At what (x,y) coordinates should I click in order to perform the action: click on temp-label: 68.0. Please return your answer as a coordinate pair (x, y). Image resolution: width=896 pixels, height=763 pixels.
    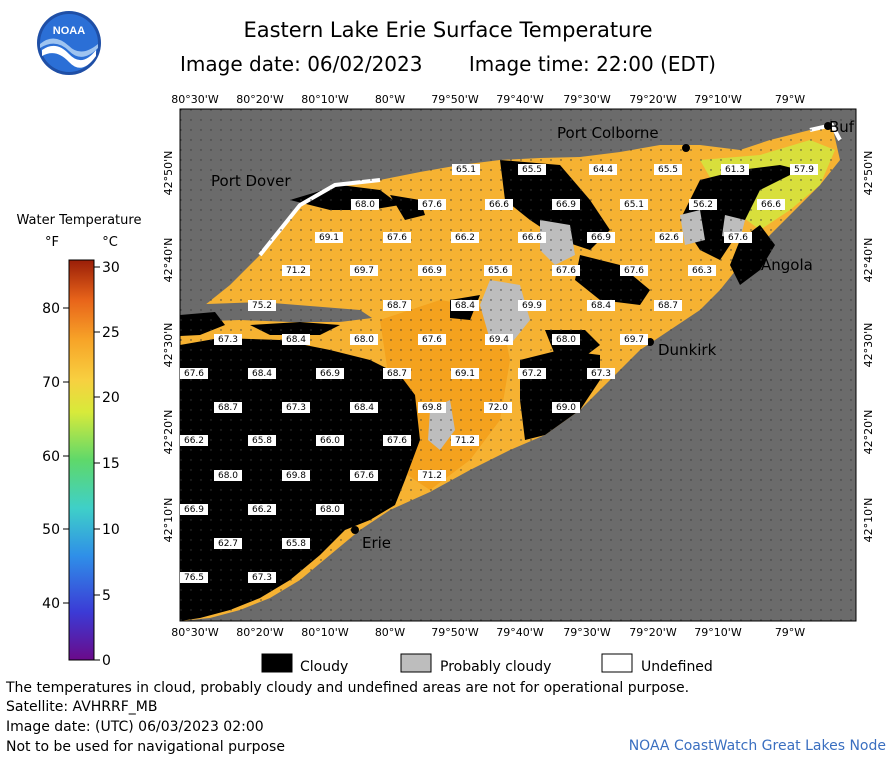
    Looking at the image, I should click on (364, 340).